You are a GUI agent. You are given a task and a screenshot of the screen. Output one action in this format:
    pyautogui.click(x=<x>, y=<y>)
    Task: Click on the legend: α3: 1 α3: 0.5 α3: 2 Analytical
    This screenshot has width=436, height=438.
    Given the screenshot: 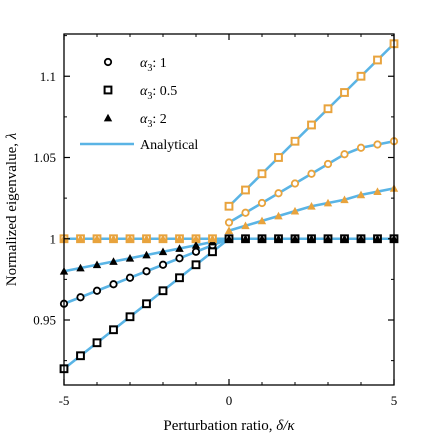 What is the action you would take?
    pyautogui.click(x=139, y=104)
    